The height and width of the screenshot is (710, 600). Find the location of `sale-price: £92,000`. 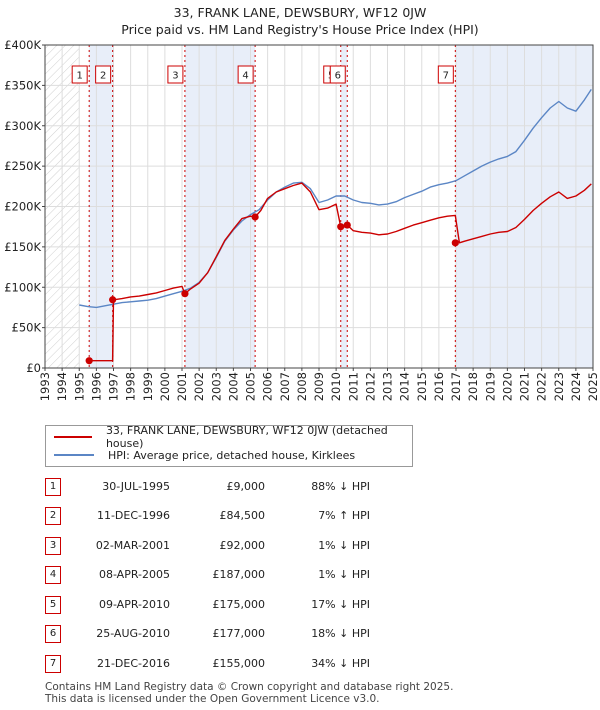

sale-price: £92,000 is located at coordinates (242, 545).